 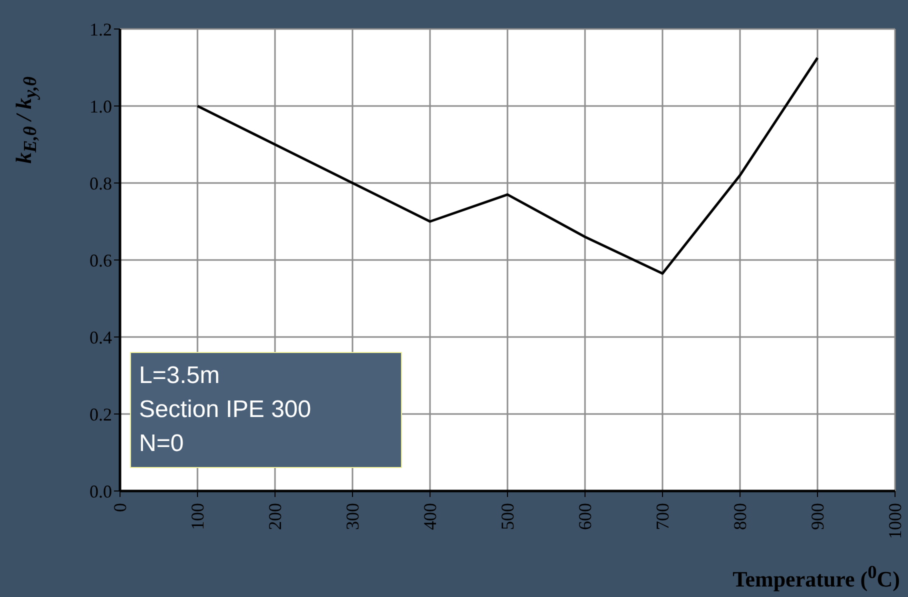 What do you see at coordinates (816, 577) in the screenshot?
I see `x-axis-title: Temperature ($^{0}$C)` at bounding box center [816, 577].